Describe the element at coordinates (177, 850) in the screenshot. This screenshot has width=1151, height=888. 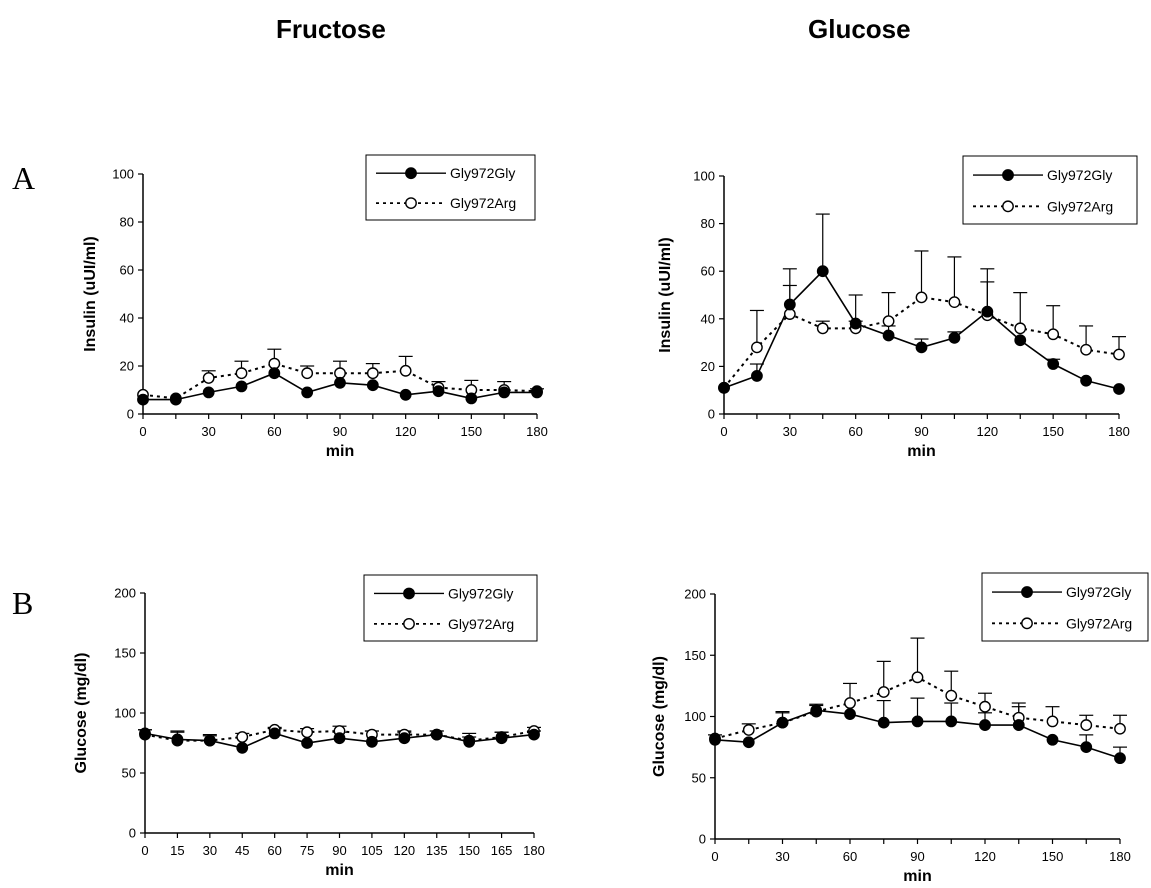
I see `x-tick-label: 15` at that location.